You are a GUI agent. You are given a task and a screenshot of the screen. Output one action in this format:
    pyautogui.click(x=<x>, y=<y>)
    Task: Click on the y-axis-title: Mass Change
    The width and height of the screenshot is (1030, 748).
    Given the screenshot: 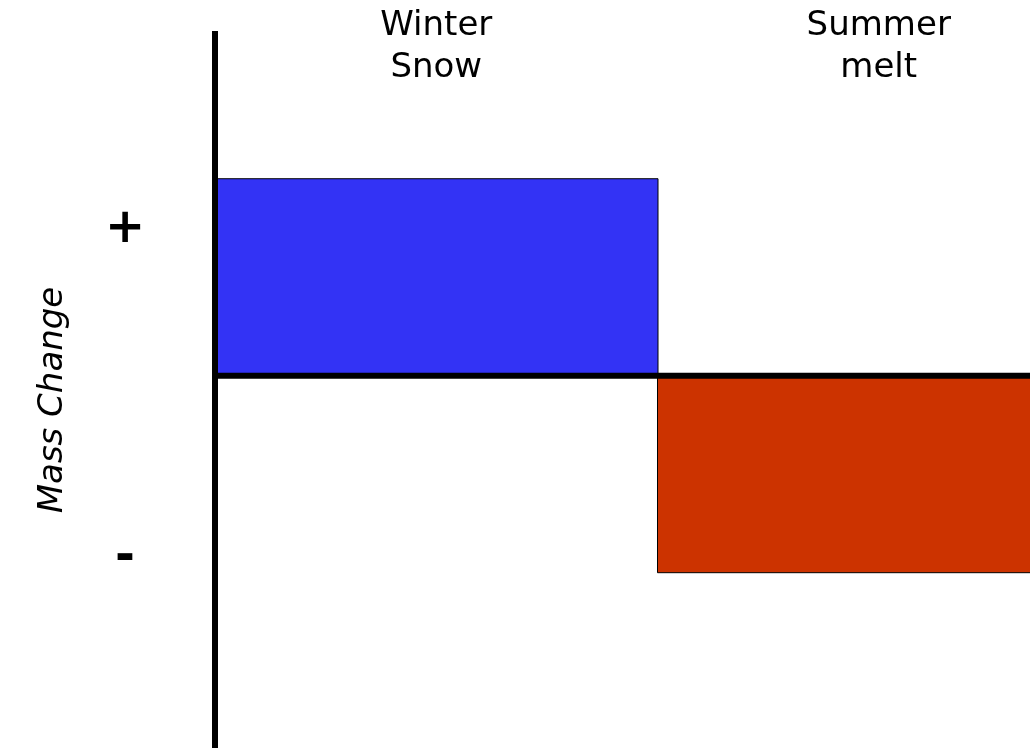 What is the action you would take?
    pyautogui.click(x=50, y=400)
    